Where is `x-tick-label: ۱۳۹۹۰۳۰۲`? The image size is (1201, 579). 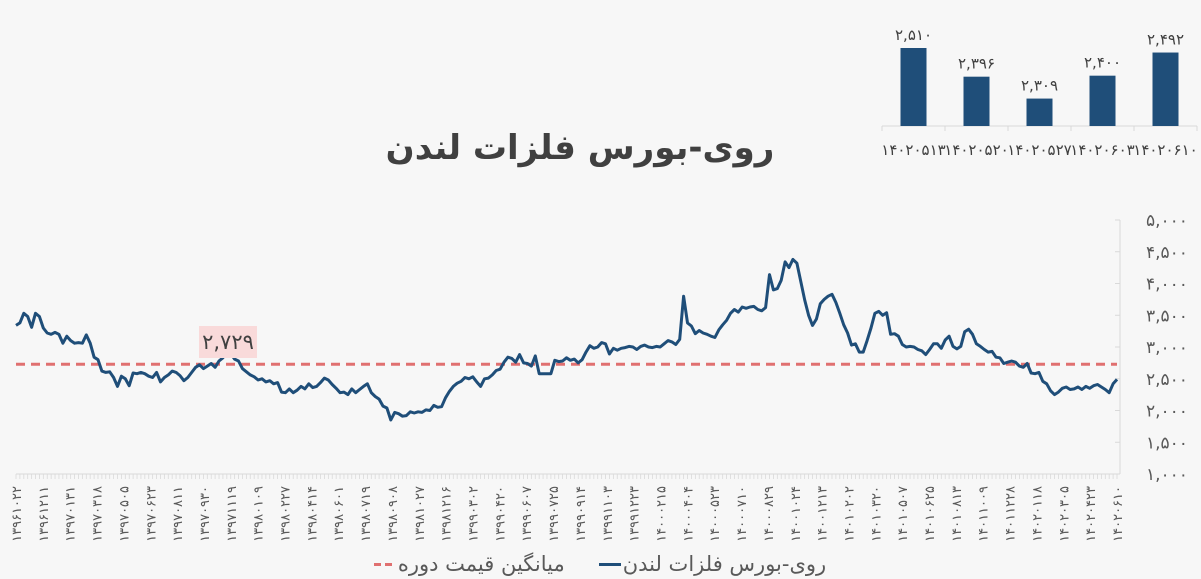
x-tick-label: ۱۳۹۹۰۳۰۲ is located at coordinates (474, 514).